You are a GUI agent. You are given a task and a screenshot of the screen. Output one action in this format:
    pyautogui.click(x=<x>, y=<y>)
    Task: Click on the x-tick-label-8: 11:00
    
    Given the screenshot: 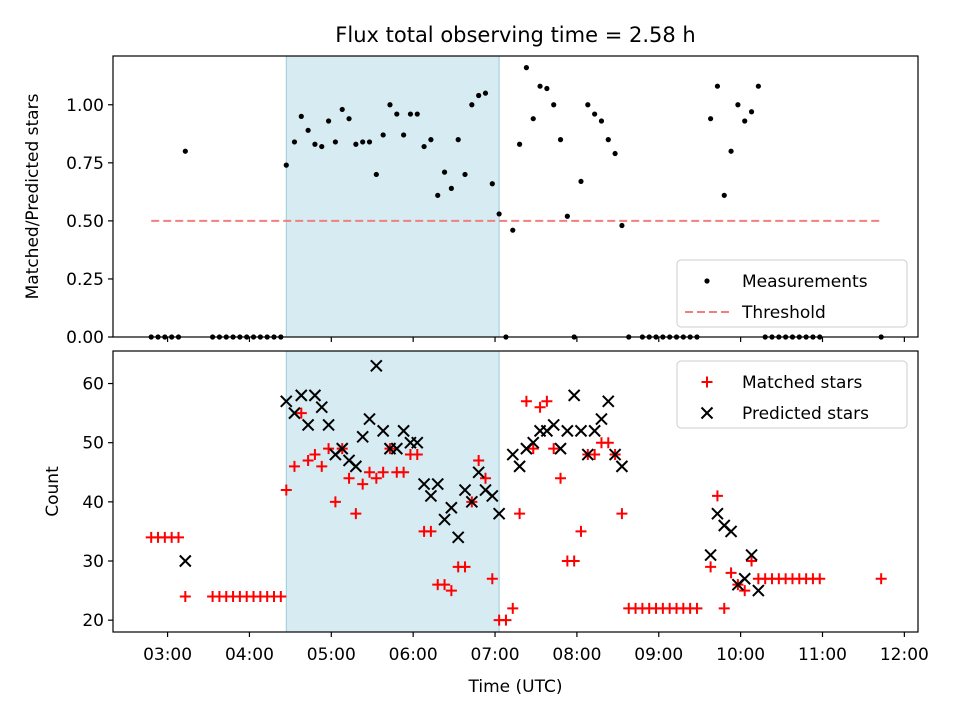 What is the action you would take?
    pyautogui.click(x=822, y=655)
    